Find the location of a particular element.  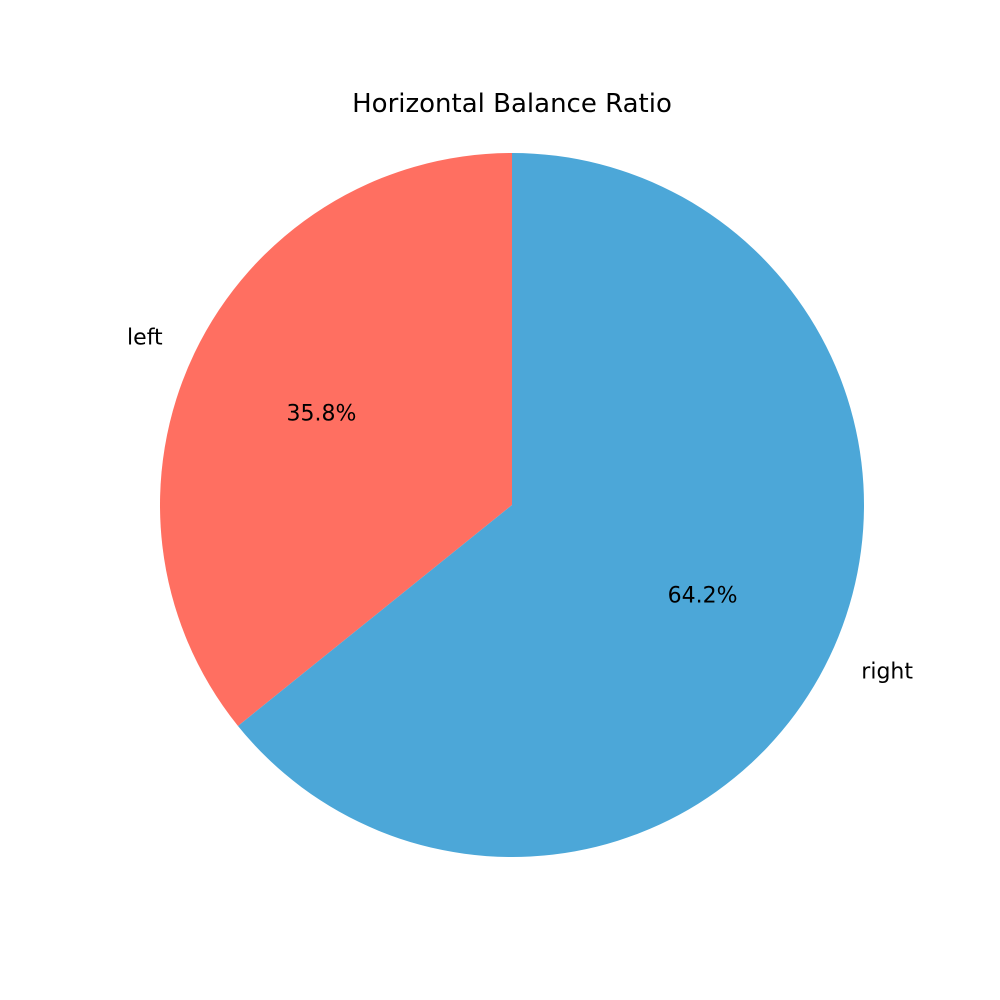

slice-pct-left: 35.8% is located at coordinates (322, 413).